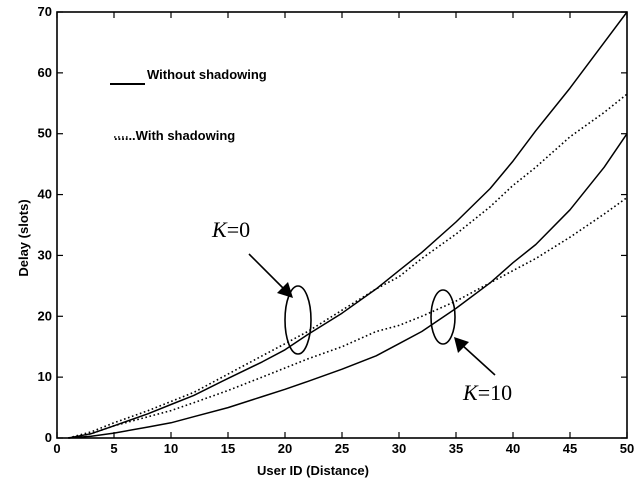 The height and width of the screenshot is (481, 636). I want to click on y-tick-label: 70, so click(45, 11).